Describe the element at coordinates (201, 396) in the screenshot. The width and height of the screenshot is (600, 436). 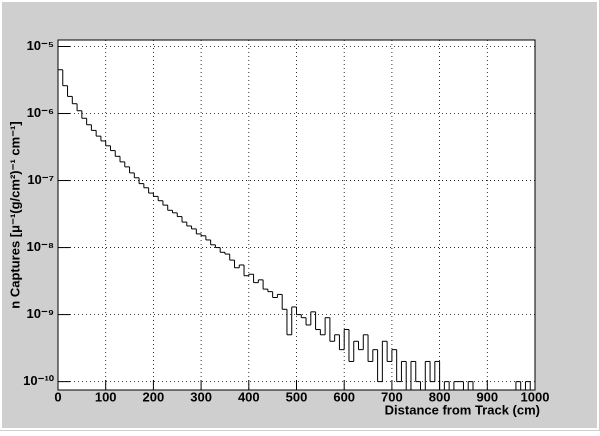
I see `x-tick-label: 300` at that location.